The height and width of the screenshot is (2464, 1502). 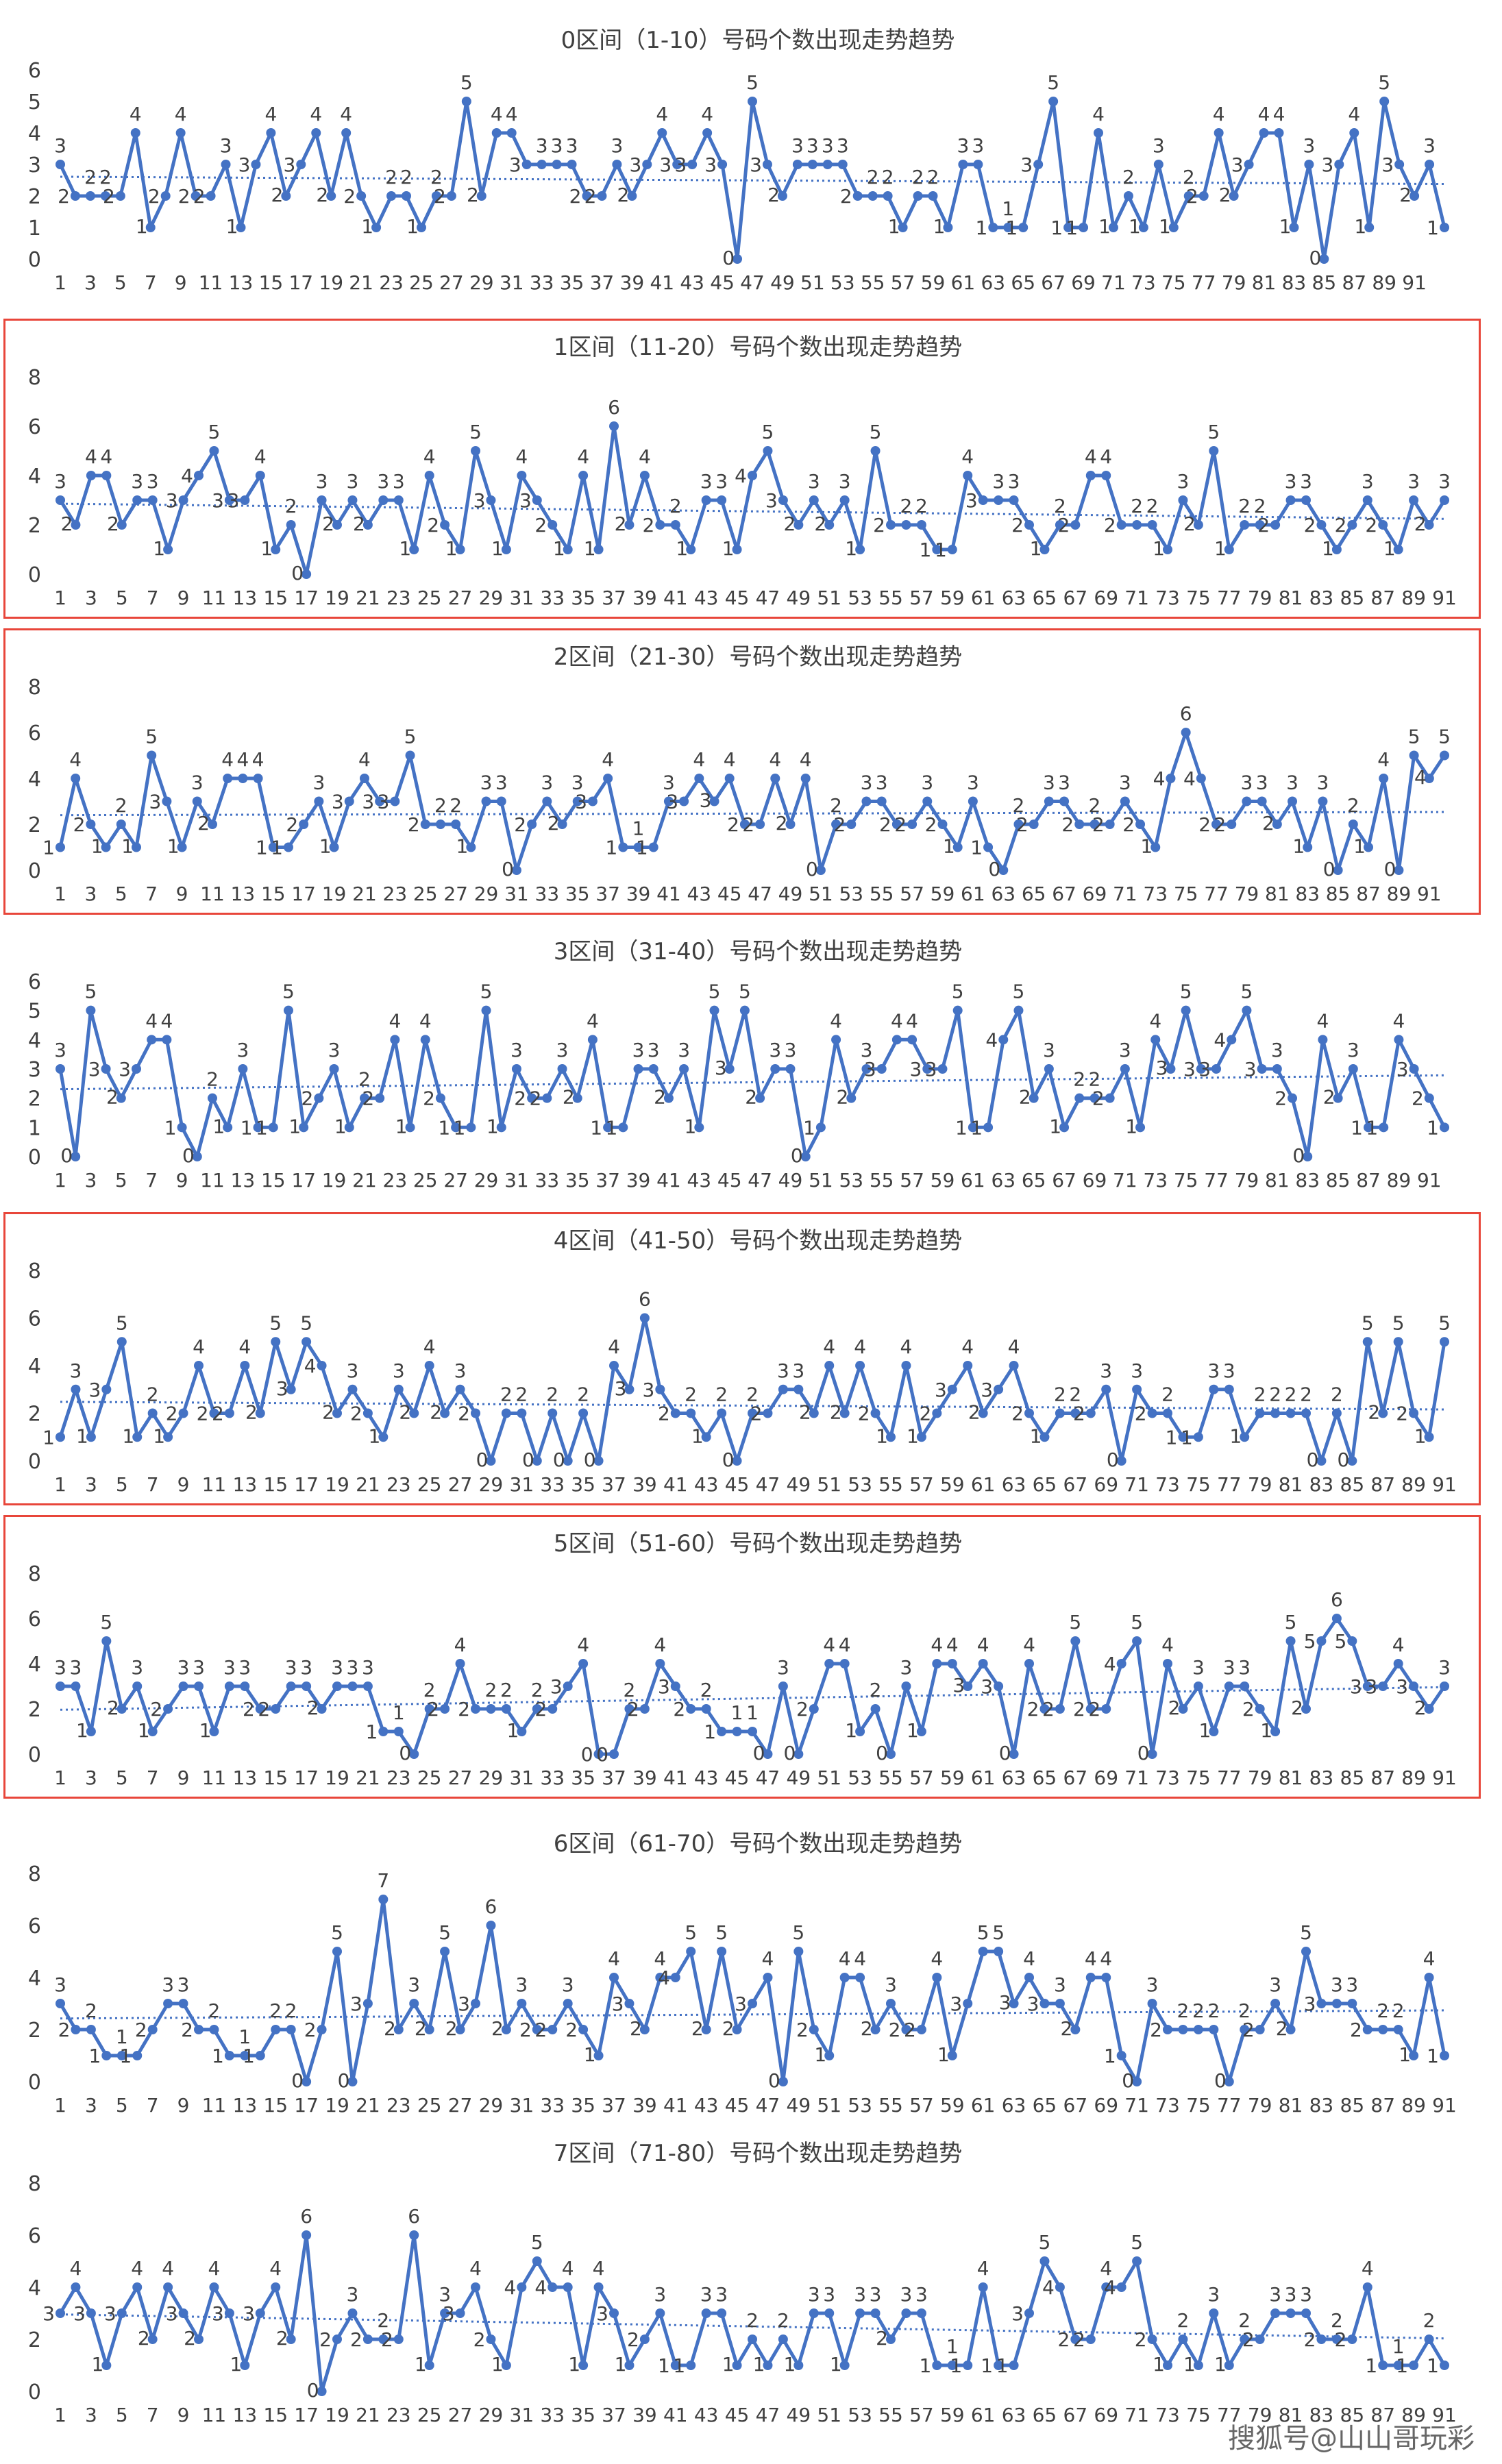 What do you see at coordinates (583, 2415) in the screenshot?
I see `x-tick-label: 35` at bounding box center [583, 2415].